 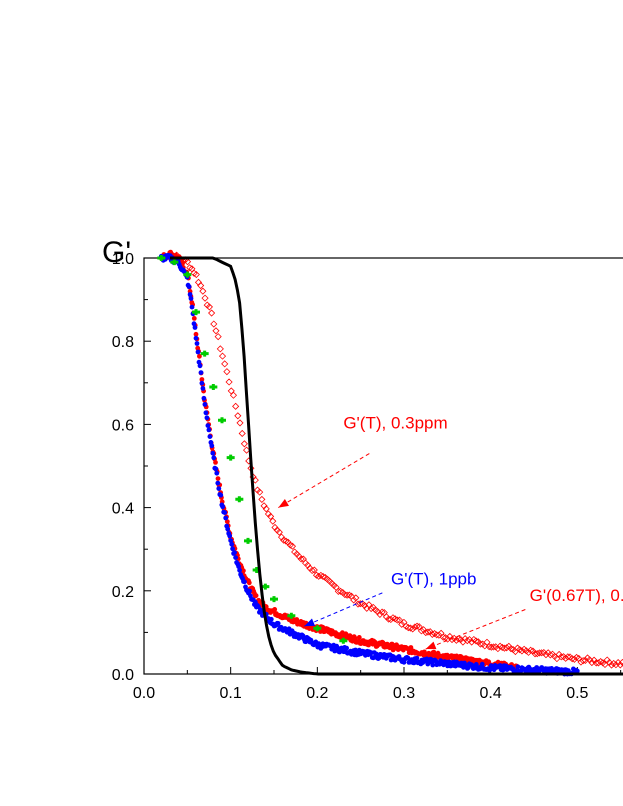 I want to click on annotation-2: G'(0.67T), 0.3ppm, so click(x=524, y=618).